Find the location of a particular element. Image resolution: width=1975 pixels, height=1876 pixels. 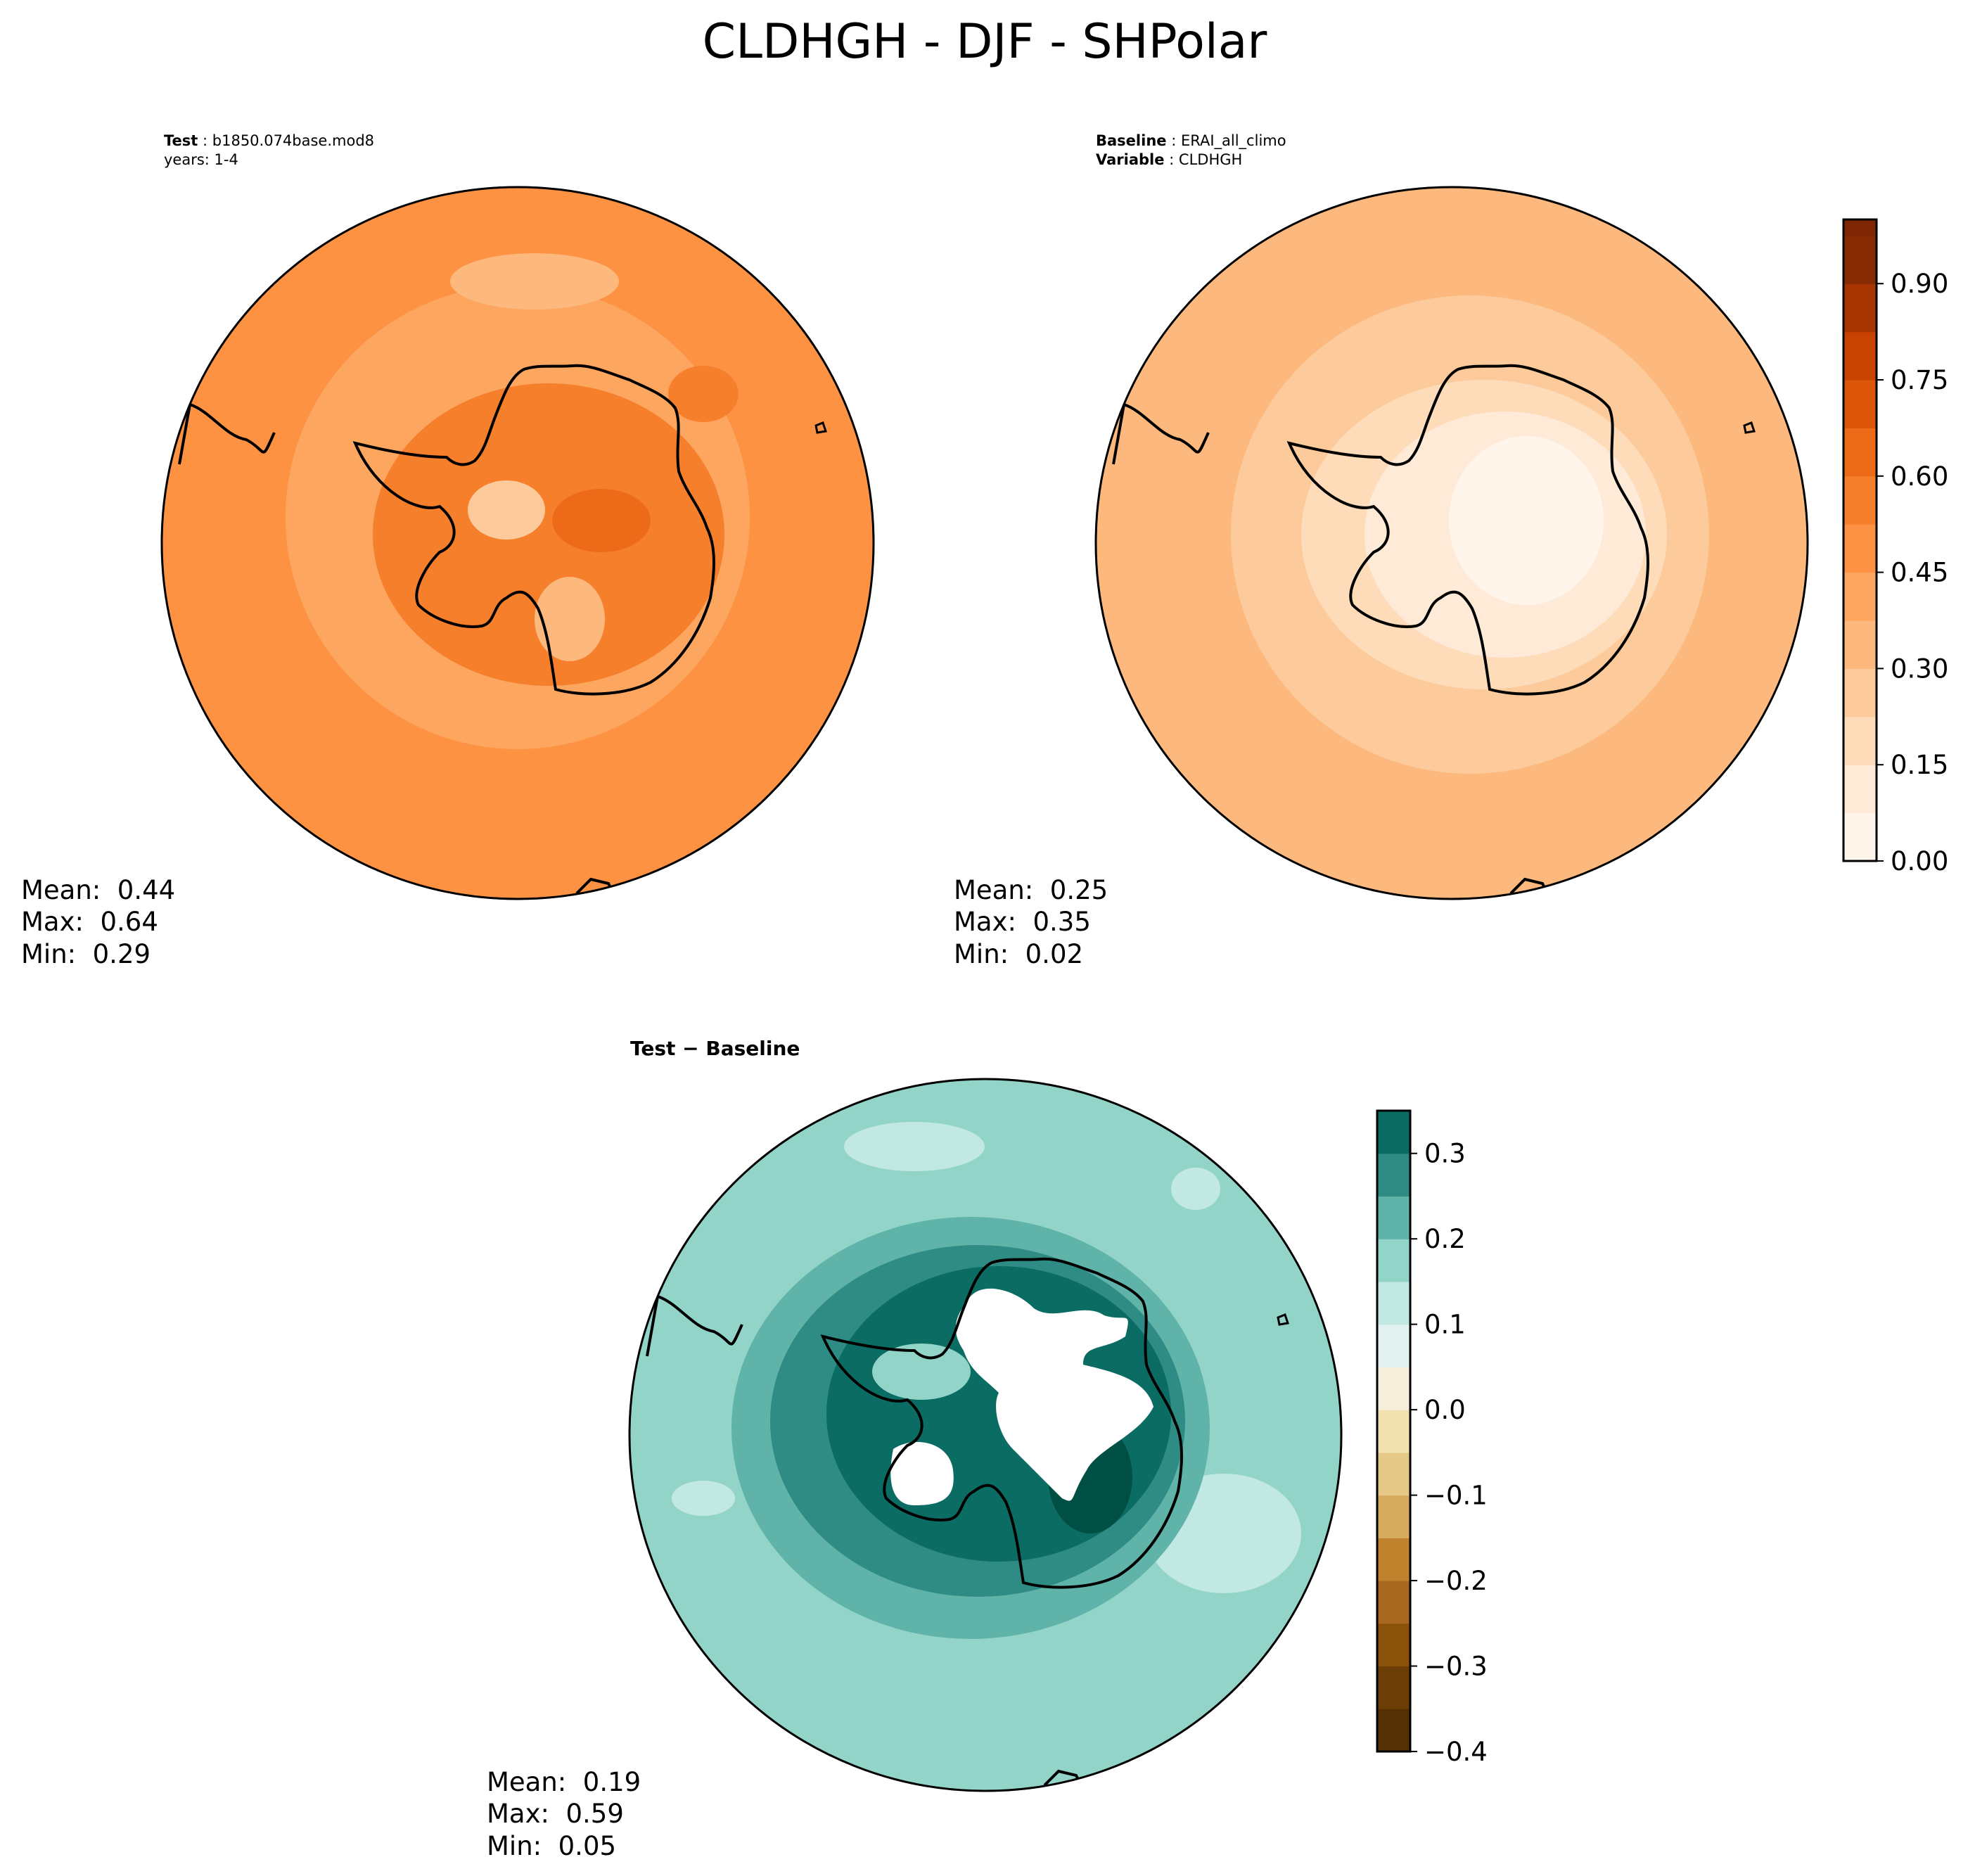

test-max: Max: 0.64 is located at coordinates (89, 922).